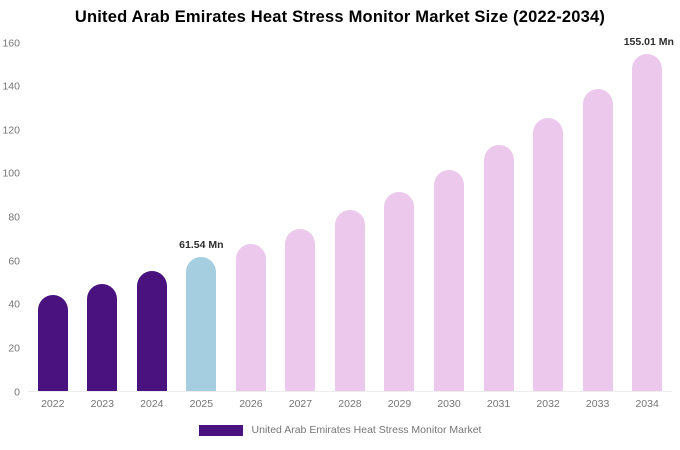 The image size is (680, 450). I want to click on value-label: 155.01 Mn, so click(648, 41).